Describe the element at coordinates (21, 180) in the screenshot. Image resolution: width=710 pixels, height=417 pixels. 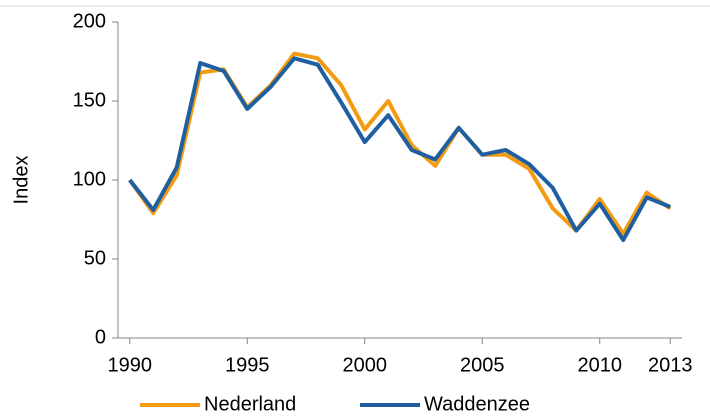
I see `y-axis-label: Index` at that location.